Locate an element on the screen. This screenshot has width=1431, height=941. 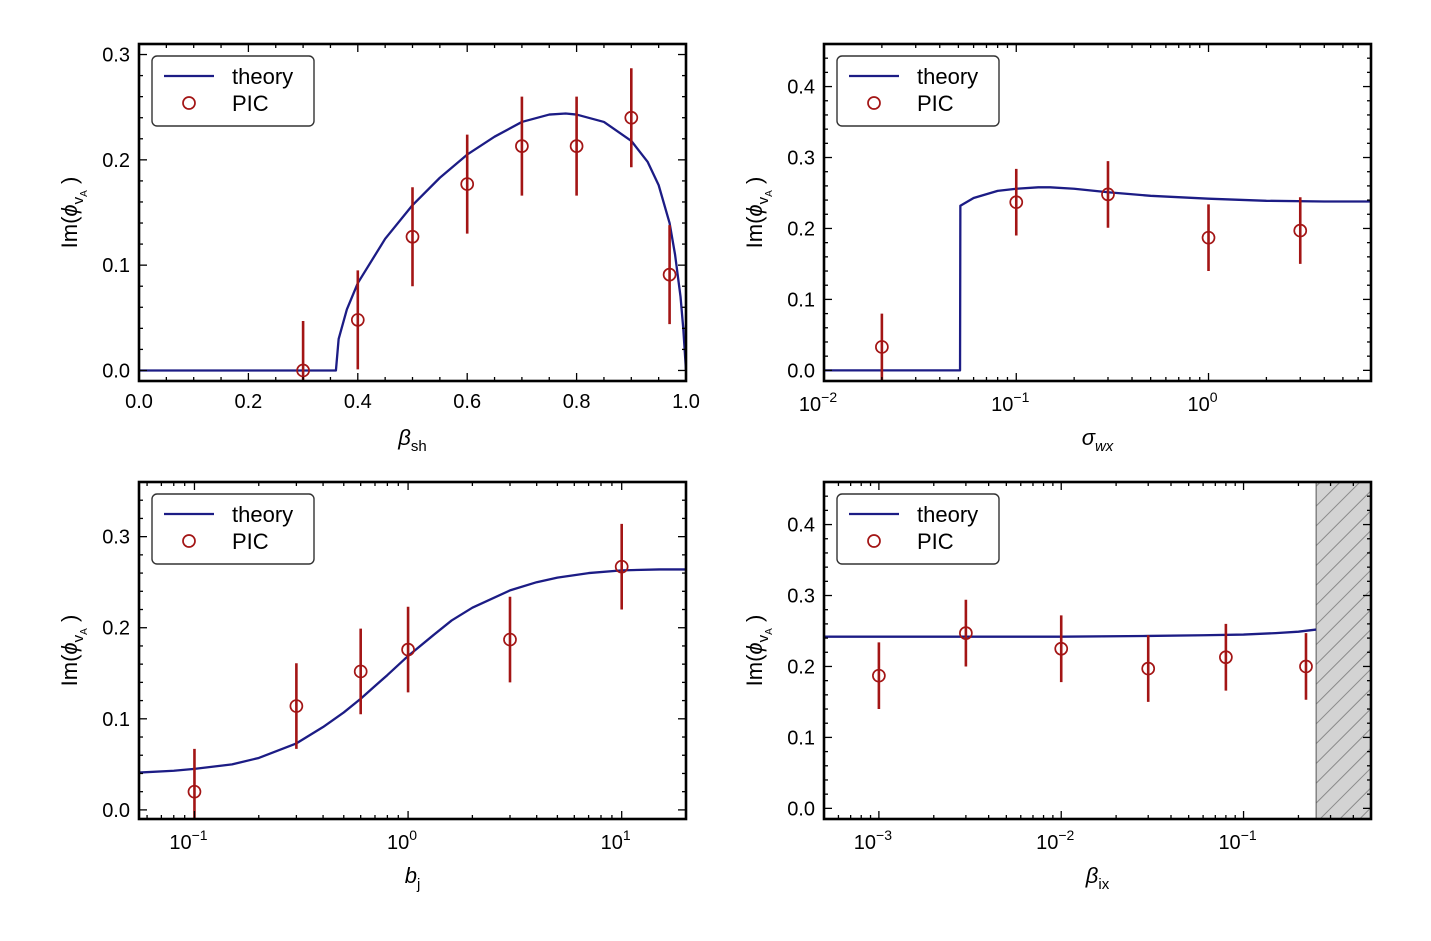
x-tick-label: 10⁻³ is located at coordinates (873, 840).